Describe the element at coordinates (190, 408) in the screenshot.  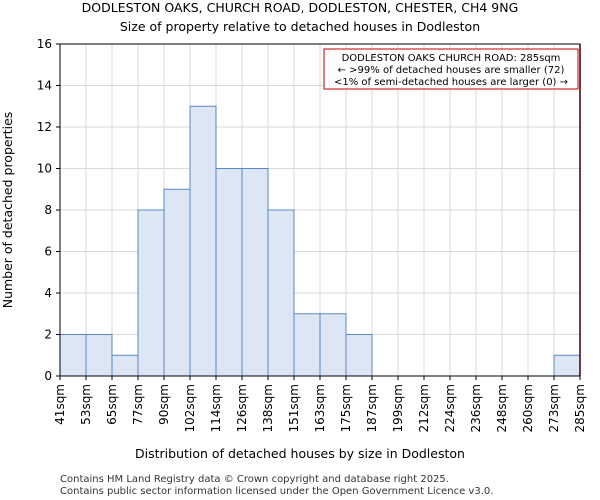
I see `x-tick-label: 102sqm` at that location.